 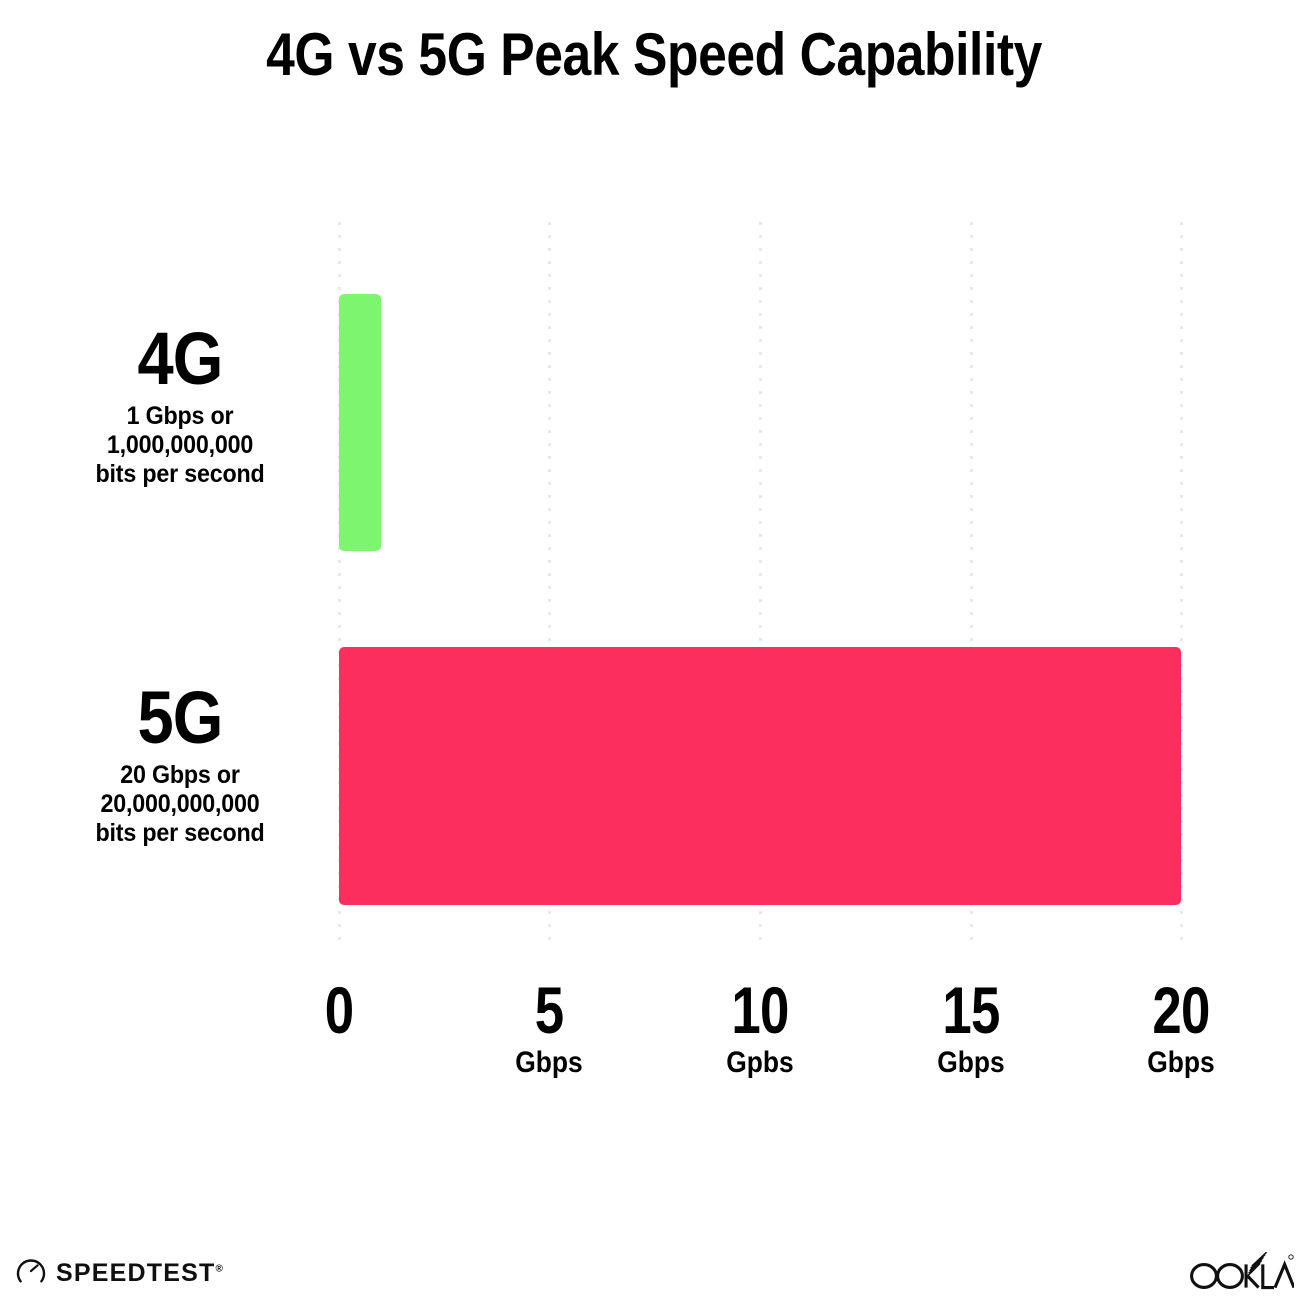 What do you see at coordinates (1181, 1010) in the screenshot?
I see `axis-tick-20-value: 20` at bounding box center [1181, 1010].